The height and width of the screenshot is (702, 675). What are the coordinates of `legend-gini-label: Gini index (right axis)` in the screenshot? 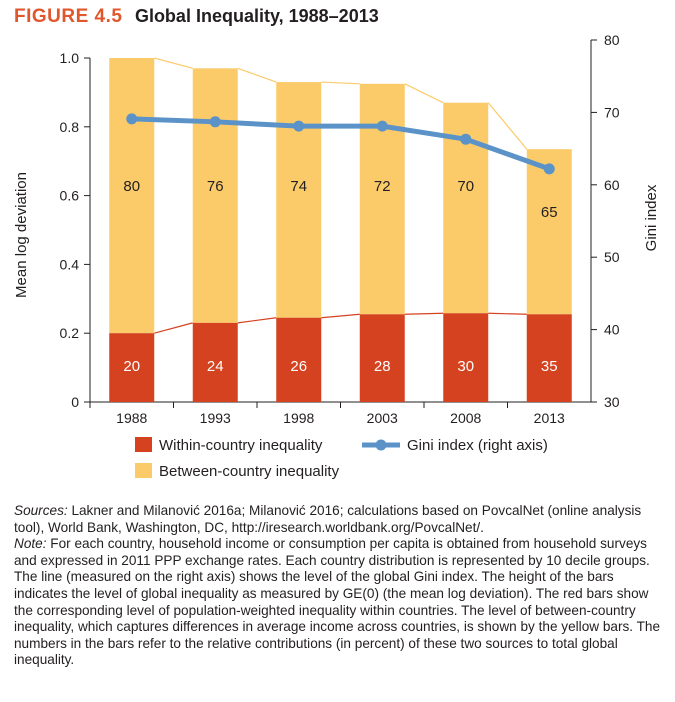 It's located at (477, 445).